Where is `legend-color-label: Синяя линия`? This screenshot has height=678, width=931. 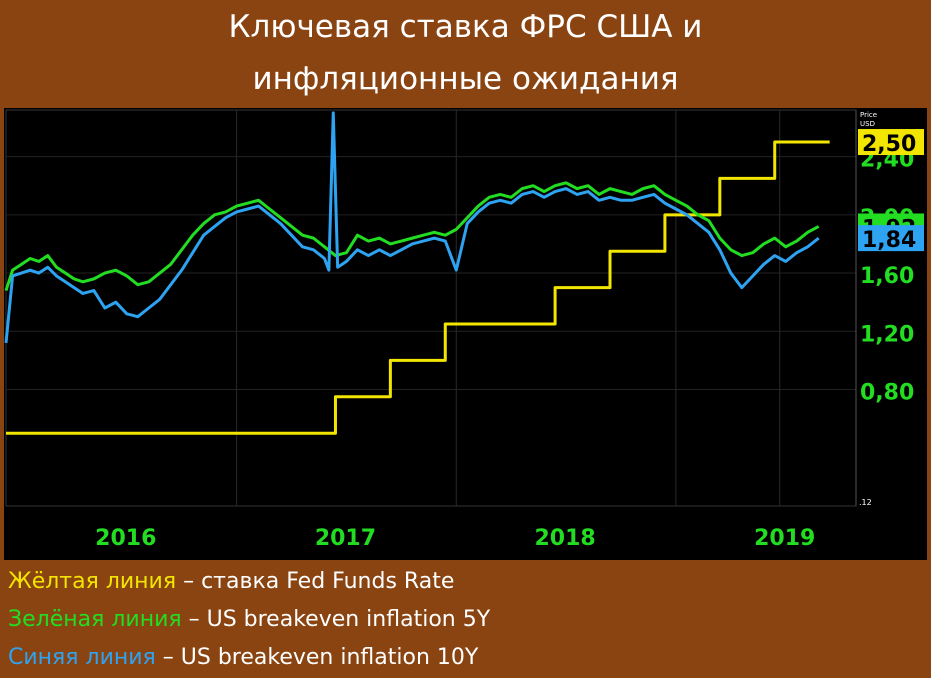
legend-color-label: Синяя линия is located at coordinates (82, 657).